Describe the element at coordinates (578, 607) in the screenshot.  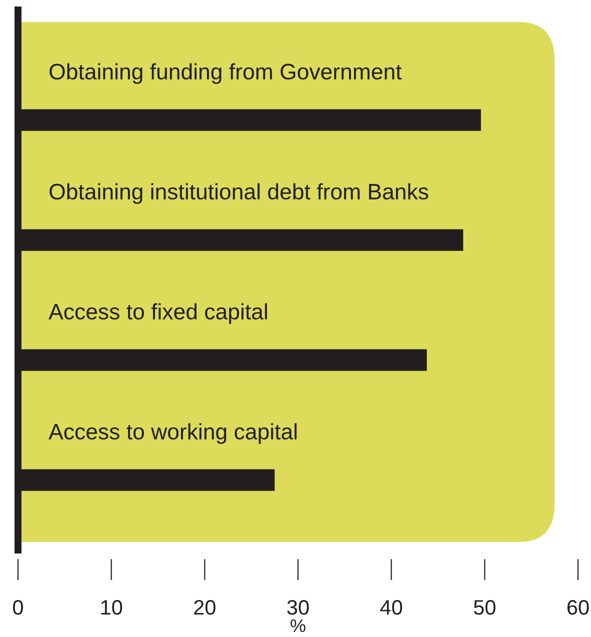
I see `x-tick-label: 60` at that location.